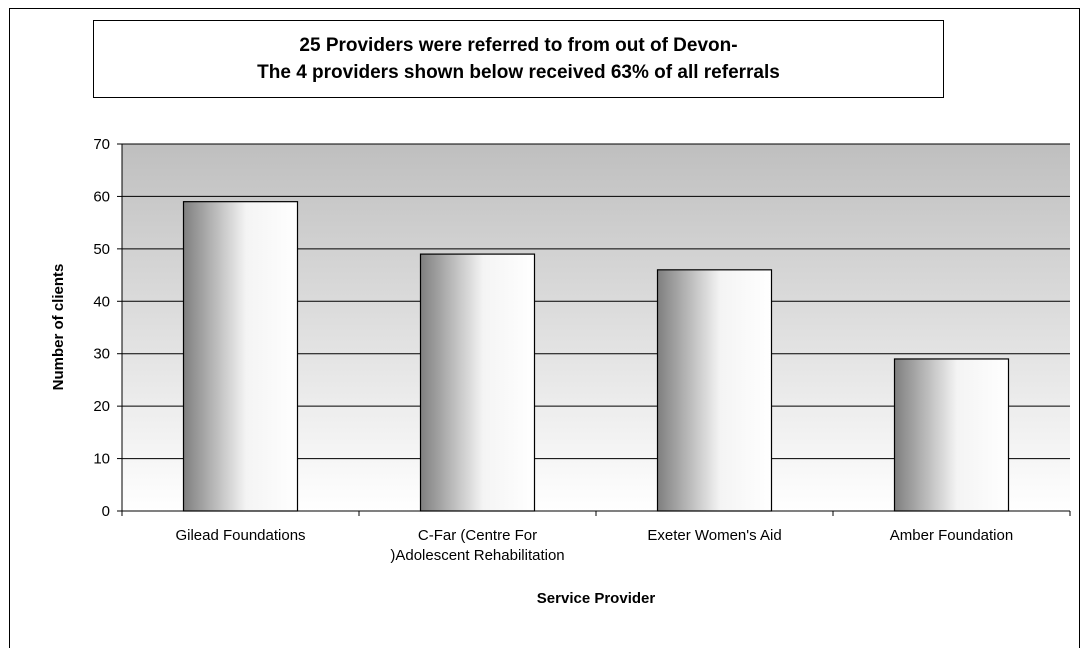 Image resolution: width=1085 pixels, height=648 pixels. I want to click on y-tick-label: 0, so click(106, 511).